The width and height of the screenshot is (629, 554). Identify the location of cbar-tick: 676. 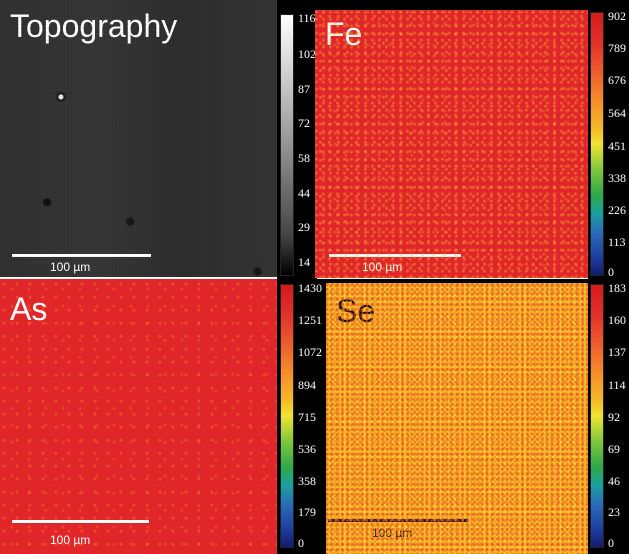
(617, 80).